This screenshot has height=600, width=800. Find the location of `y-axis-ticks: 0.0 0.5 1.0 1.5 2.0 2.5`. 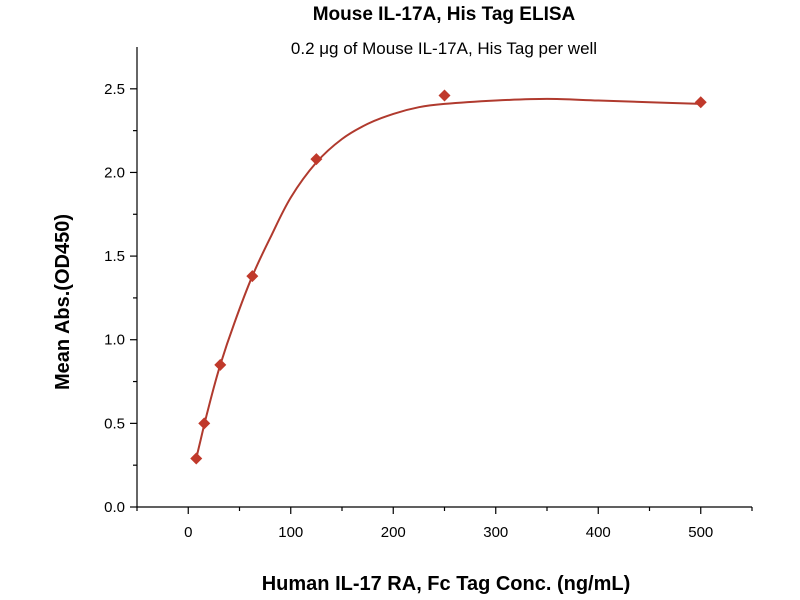

y-axis-ticks: 0.0 0.5 1.0 1.5 2.0 2.5 is located at coordinates (120, 298).